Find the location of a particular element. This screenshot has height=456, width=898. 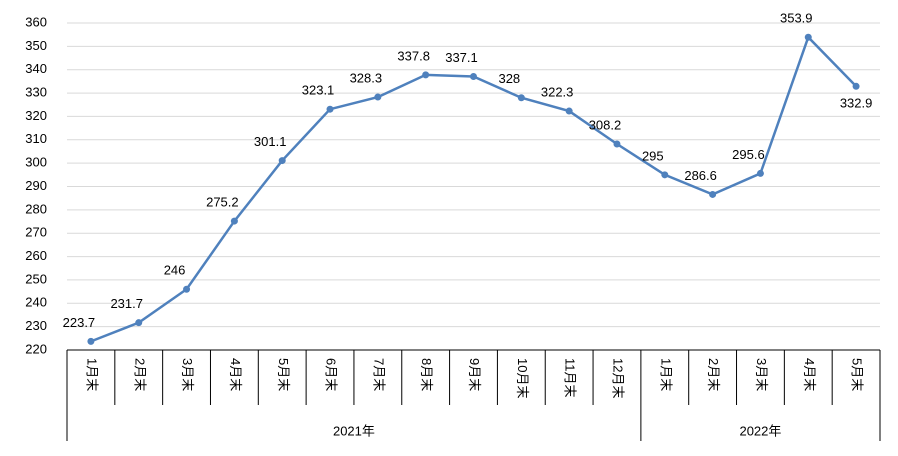

data-label: 337.8 is located at coordinates (413, 55).